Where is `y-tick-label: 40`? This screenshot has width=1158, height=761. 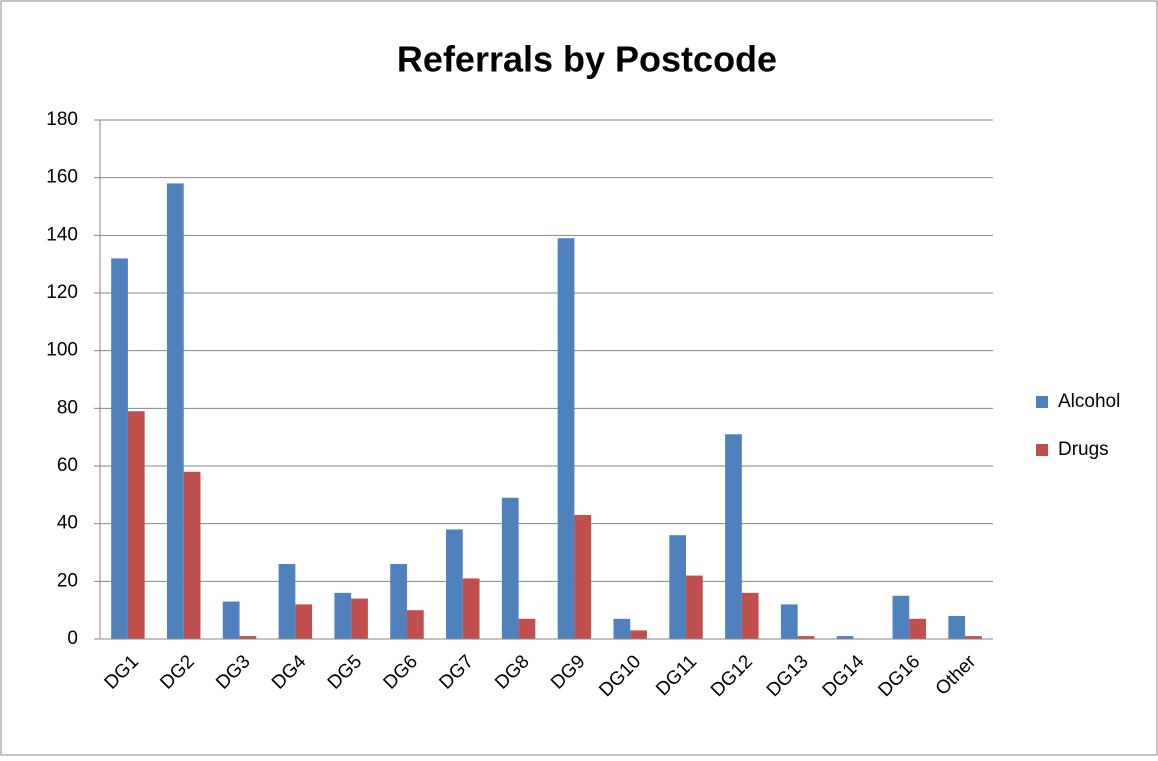
y-tick-label: 40 is located at coordinates (67, 523).